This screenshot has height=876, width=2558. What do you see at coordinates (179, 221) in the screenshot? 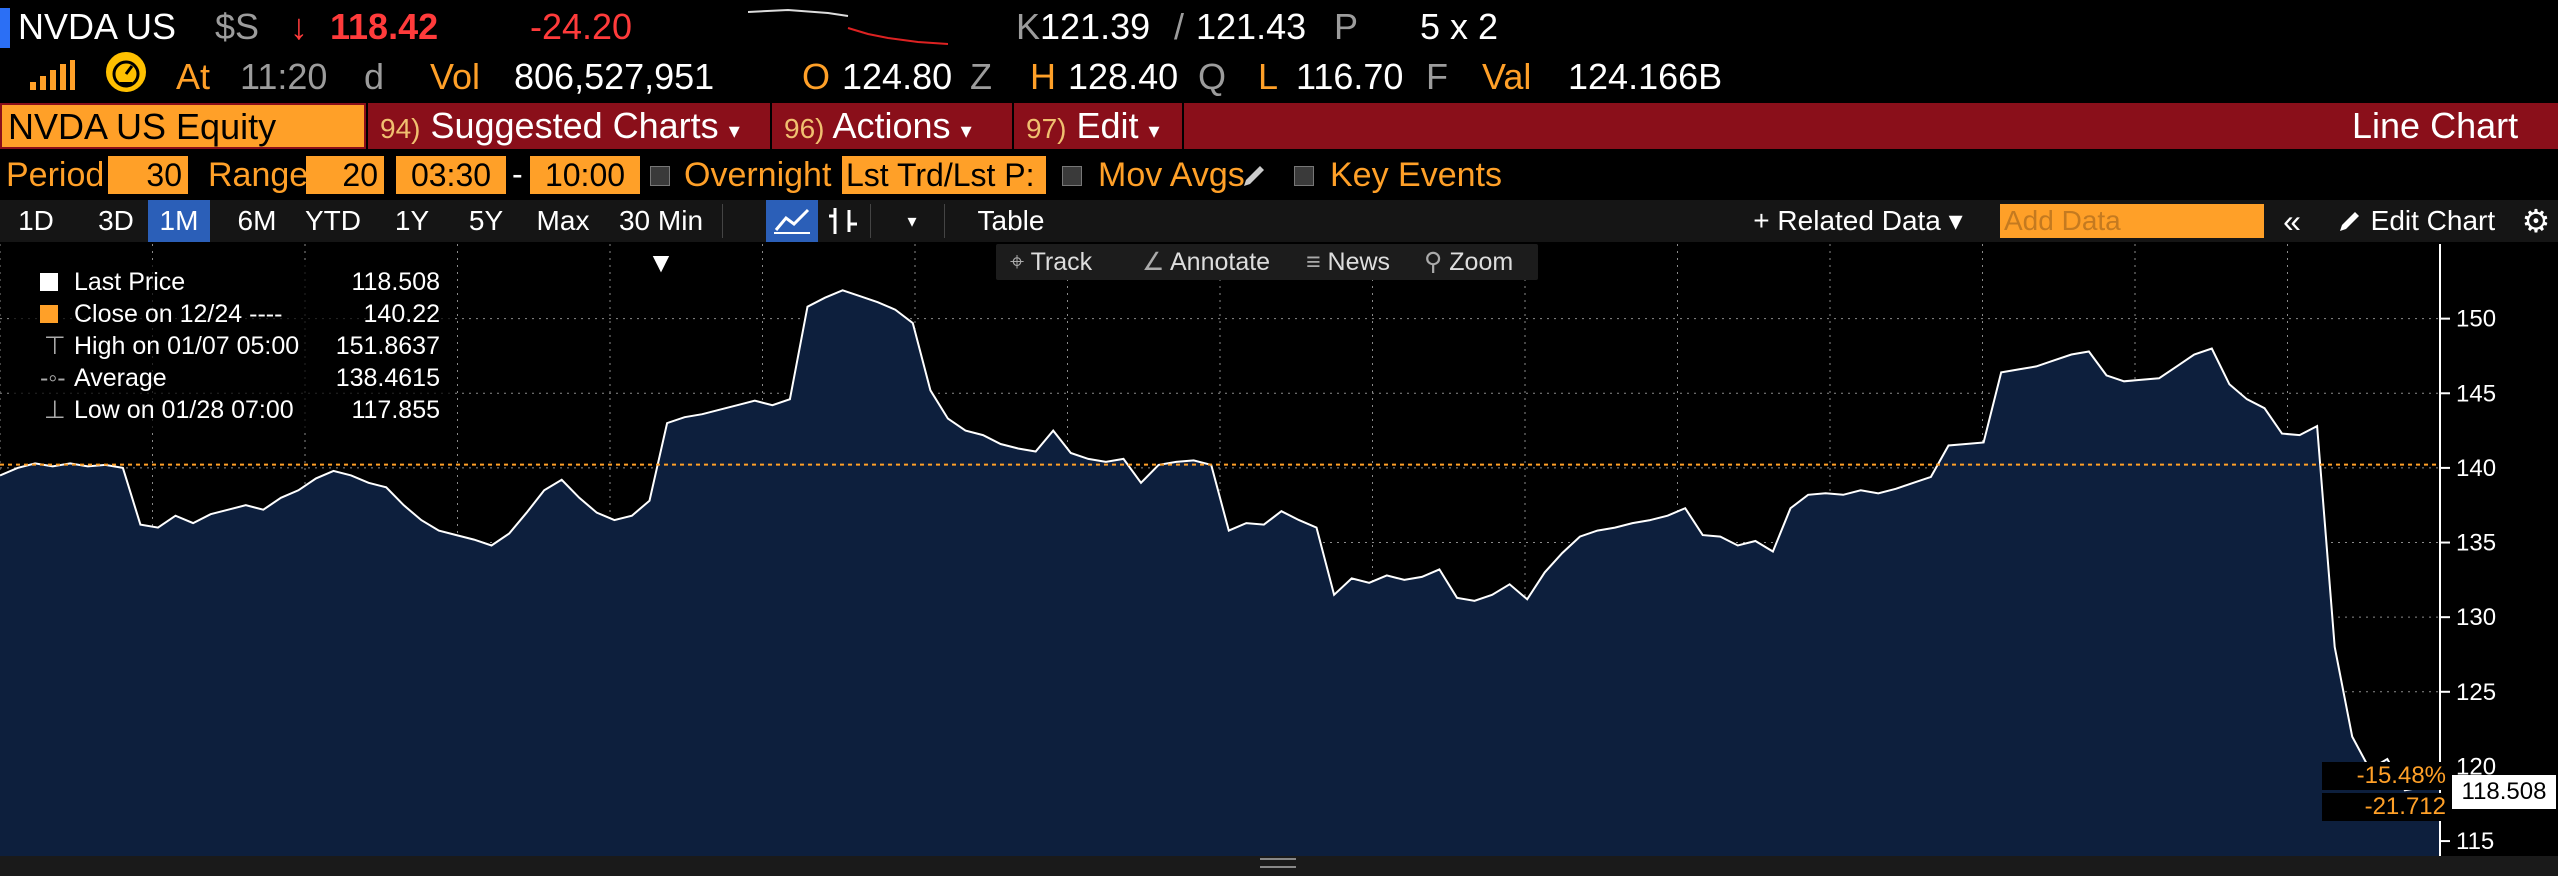
I see `range-button-1m: 1M` at bounding box center [179, 221].